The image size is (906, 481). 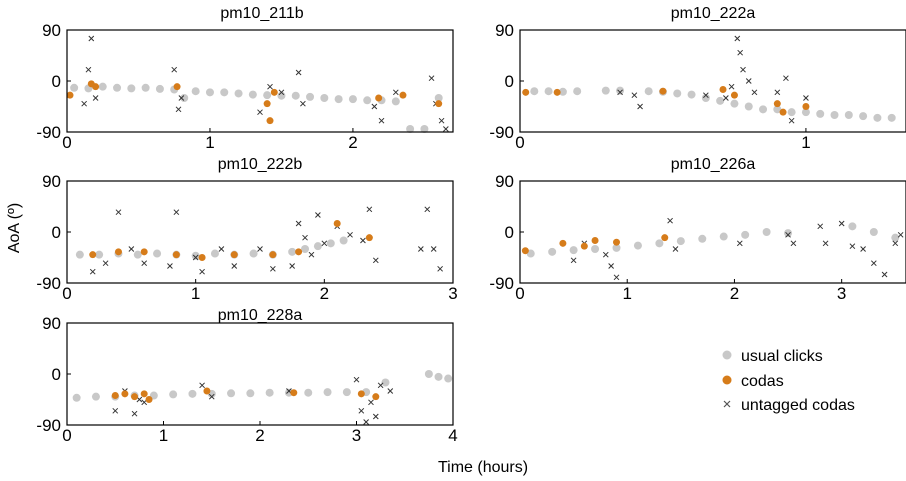 What do you see at coordinates (727, 404) in the screenshot?
I see `legend-marker-untagged-codas` at bounding box center [727, 404].